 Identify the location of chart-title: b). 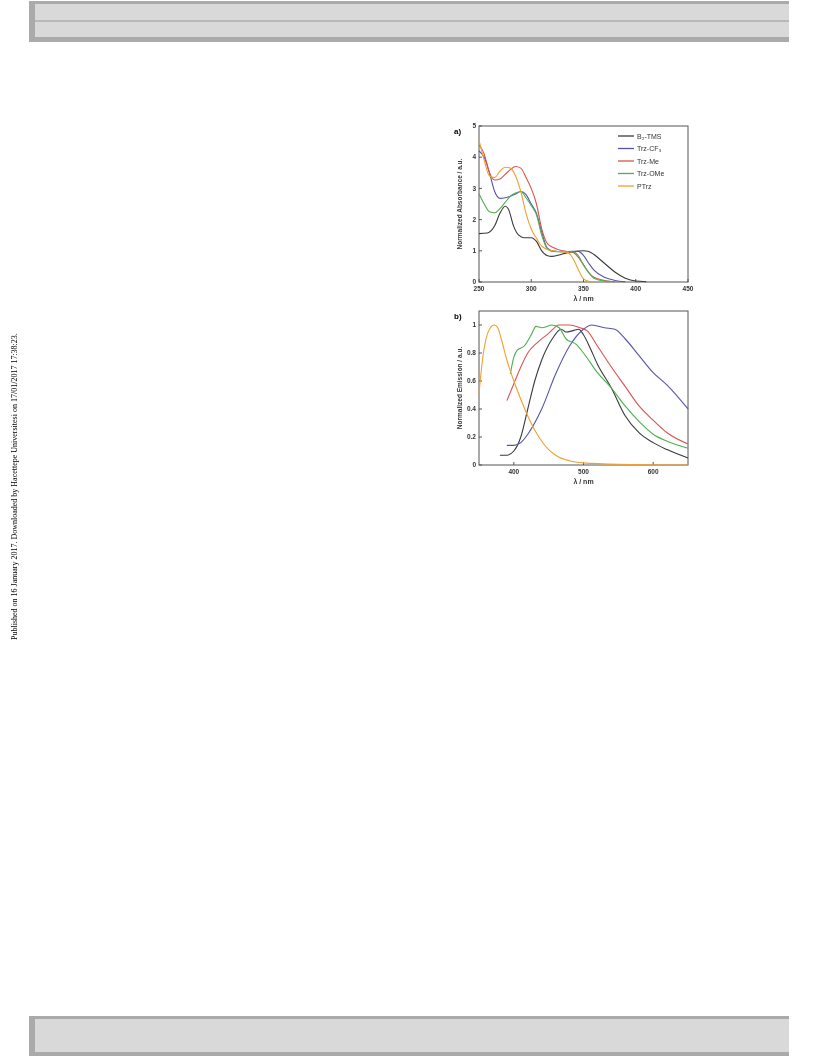
(458, 316).